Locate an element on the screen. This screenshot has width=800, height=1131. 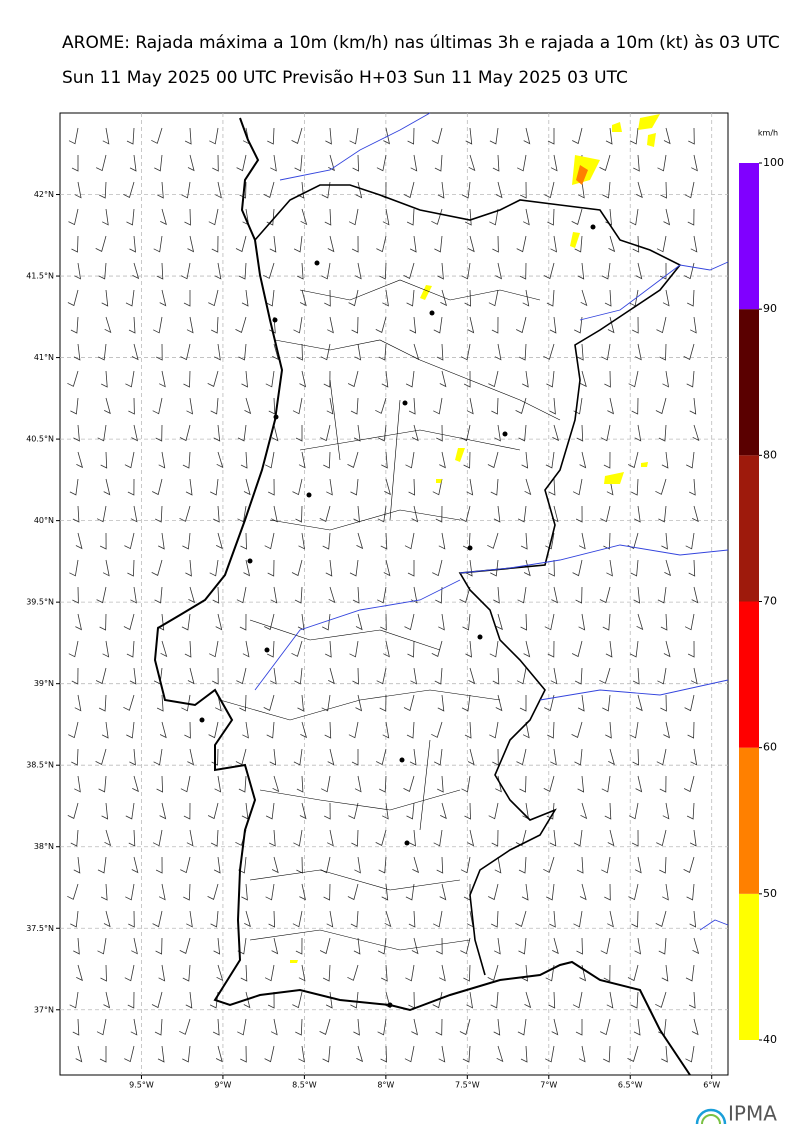
colorbar-segment is located at coordinates (749, 966).